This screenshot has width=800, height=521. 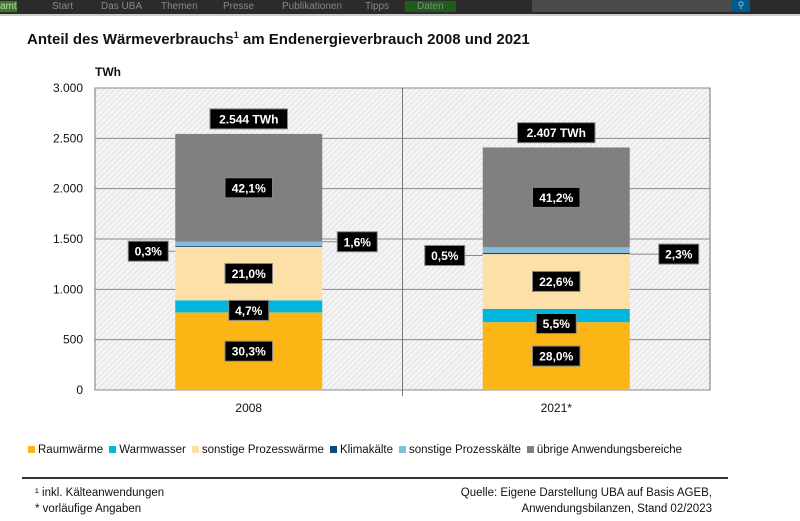 I want to click on nav-item-home: amt, so click(x=8, y=6).